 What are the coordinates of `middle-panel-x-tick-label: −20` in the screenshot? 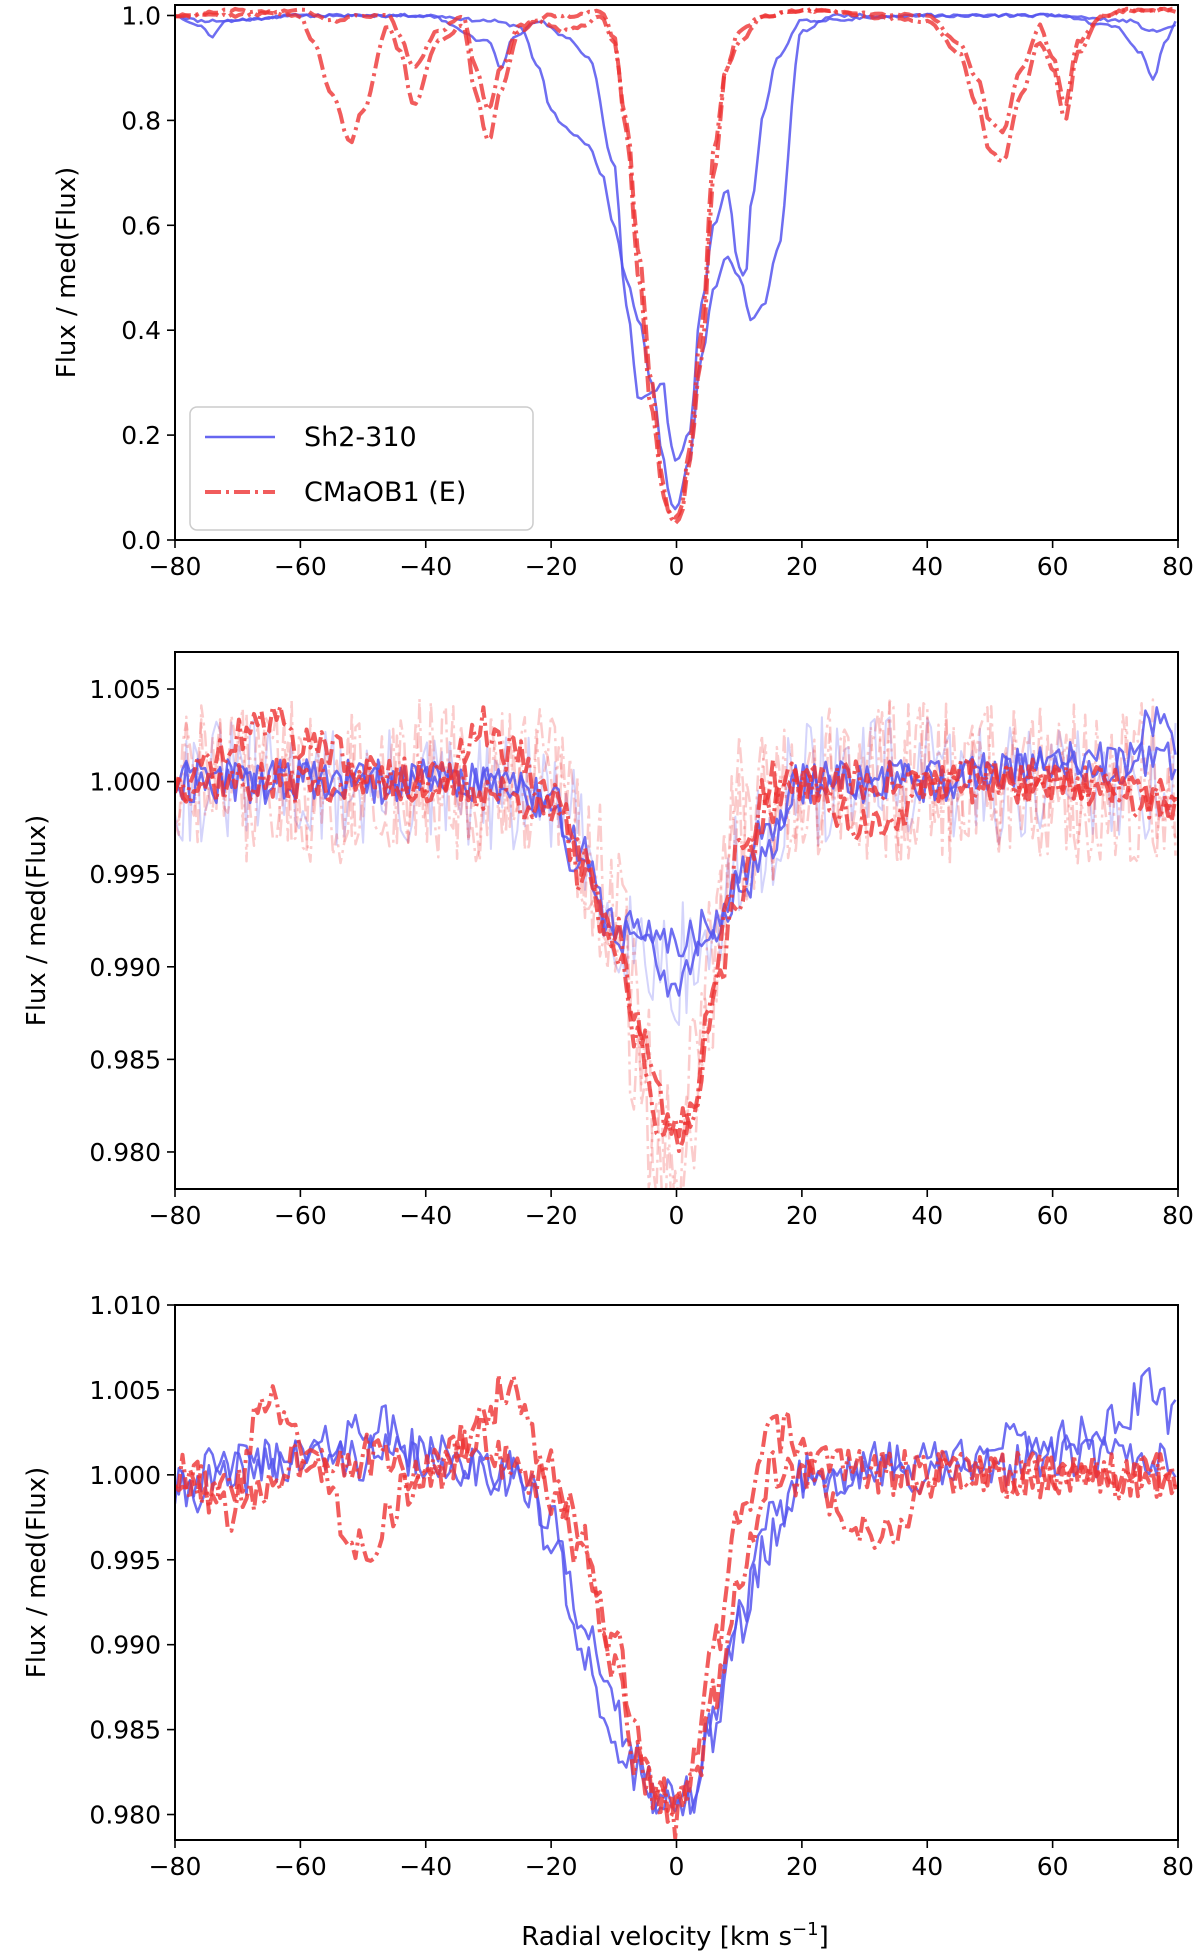 It's located at (551, 1215).